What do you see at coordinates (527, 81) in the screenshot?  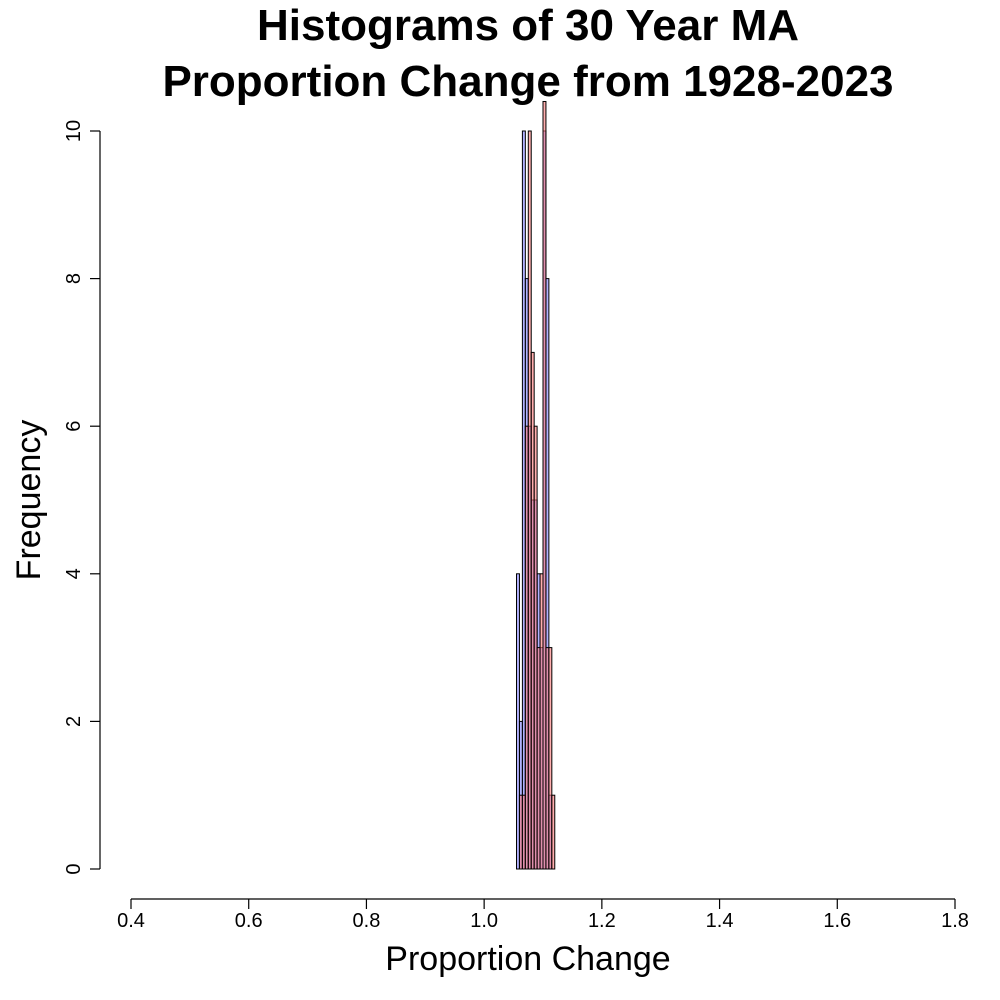 I see `chart-title-line-2: Proportion Change from 1928-2023` at bounding box center [527, 81].